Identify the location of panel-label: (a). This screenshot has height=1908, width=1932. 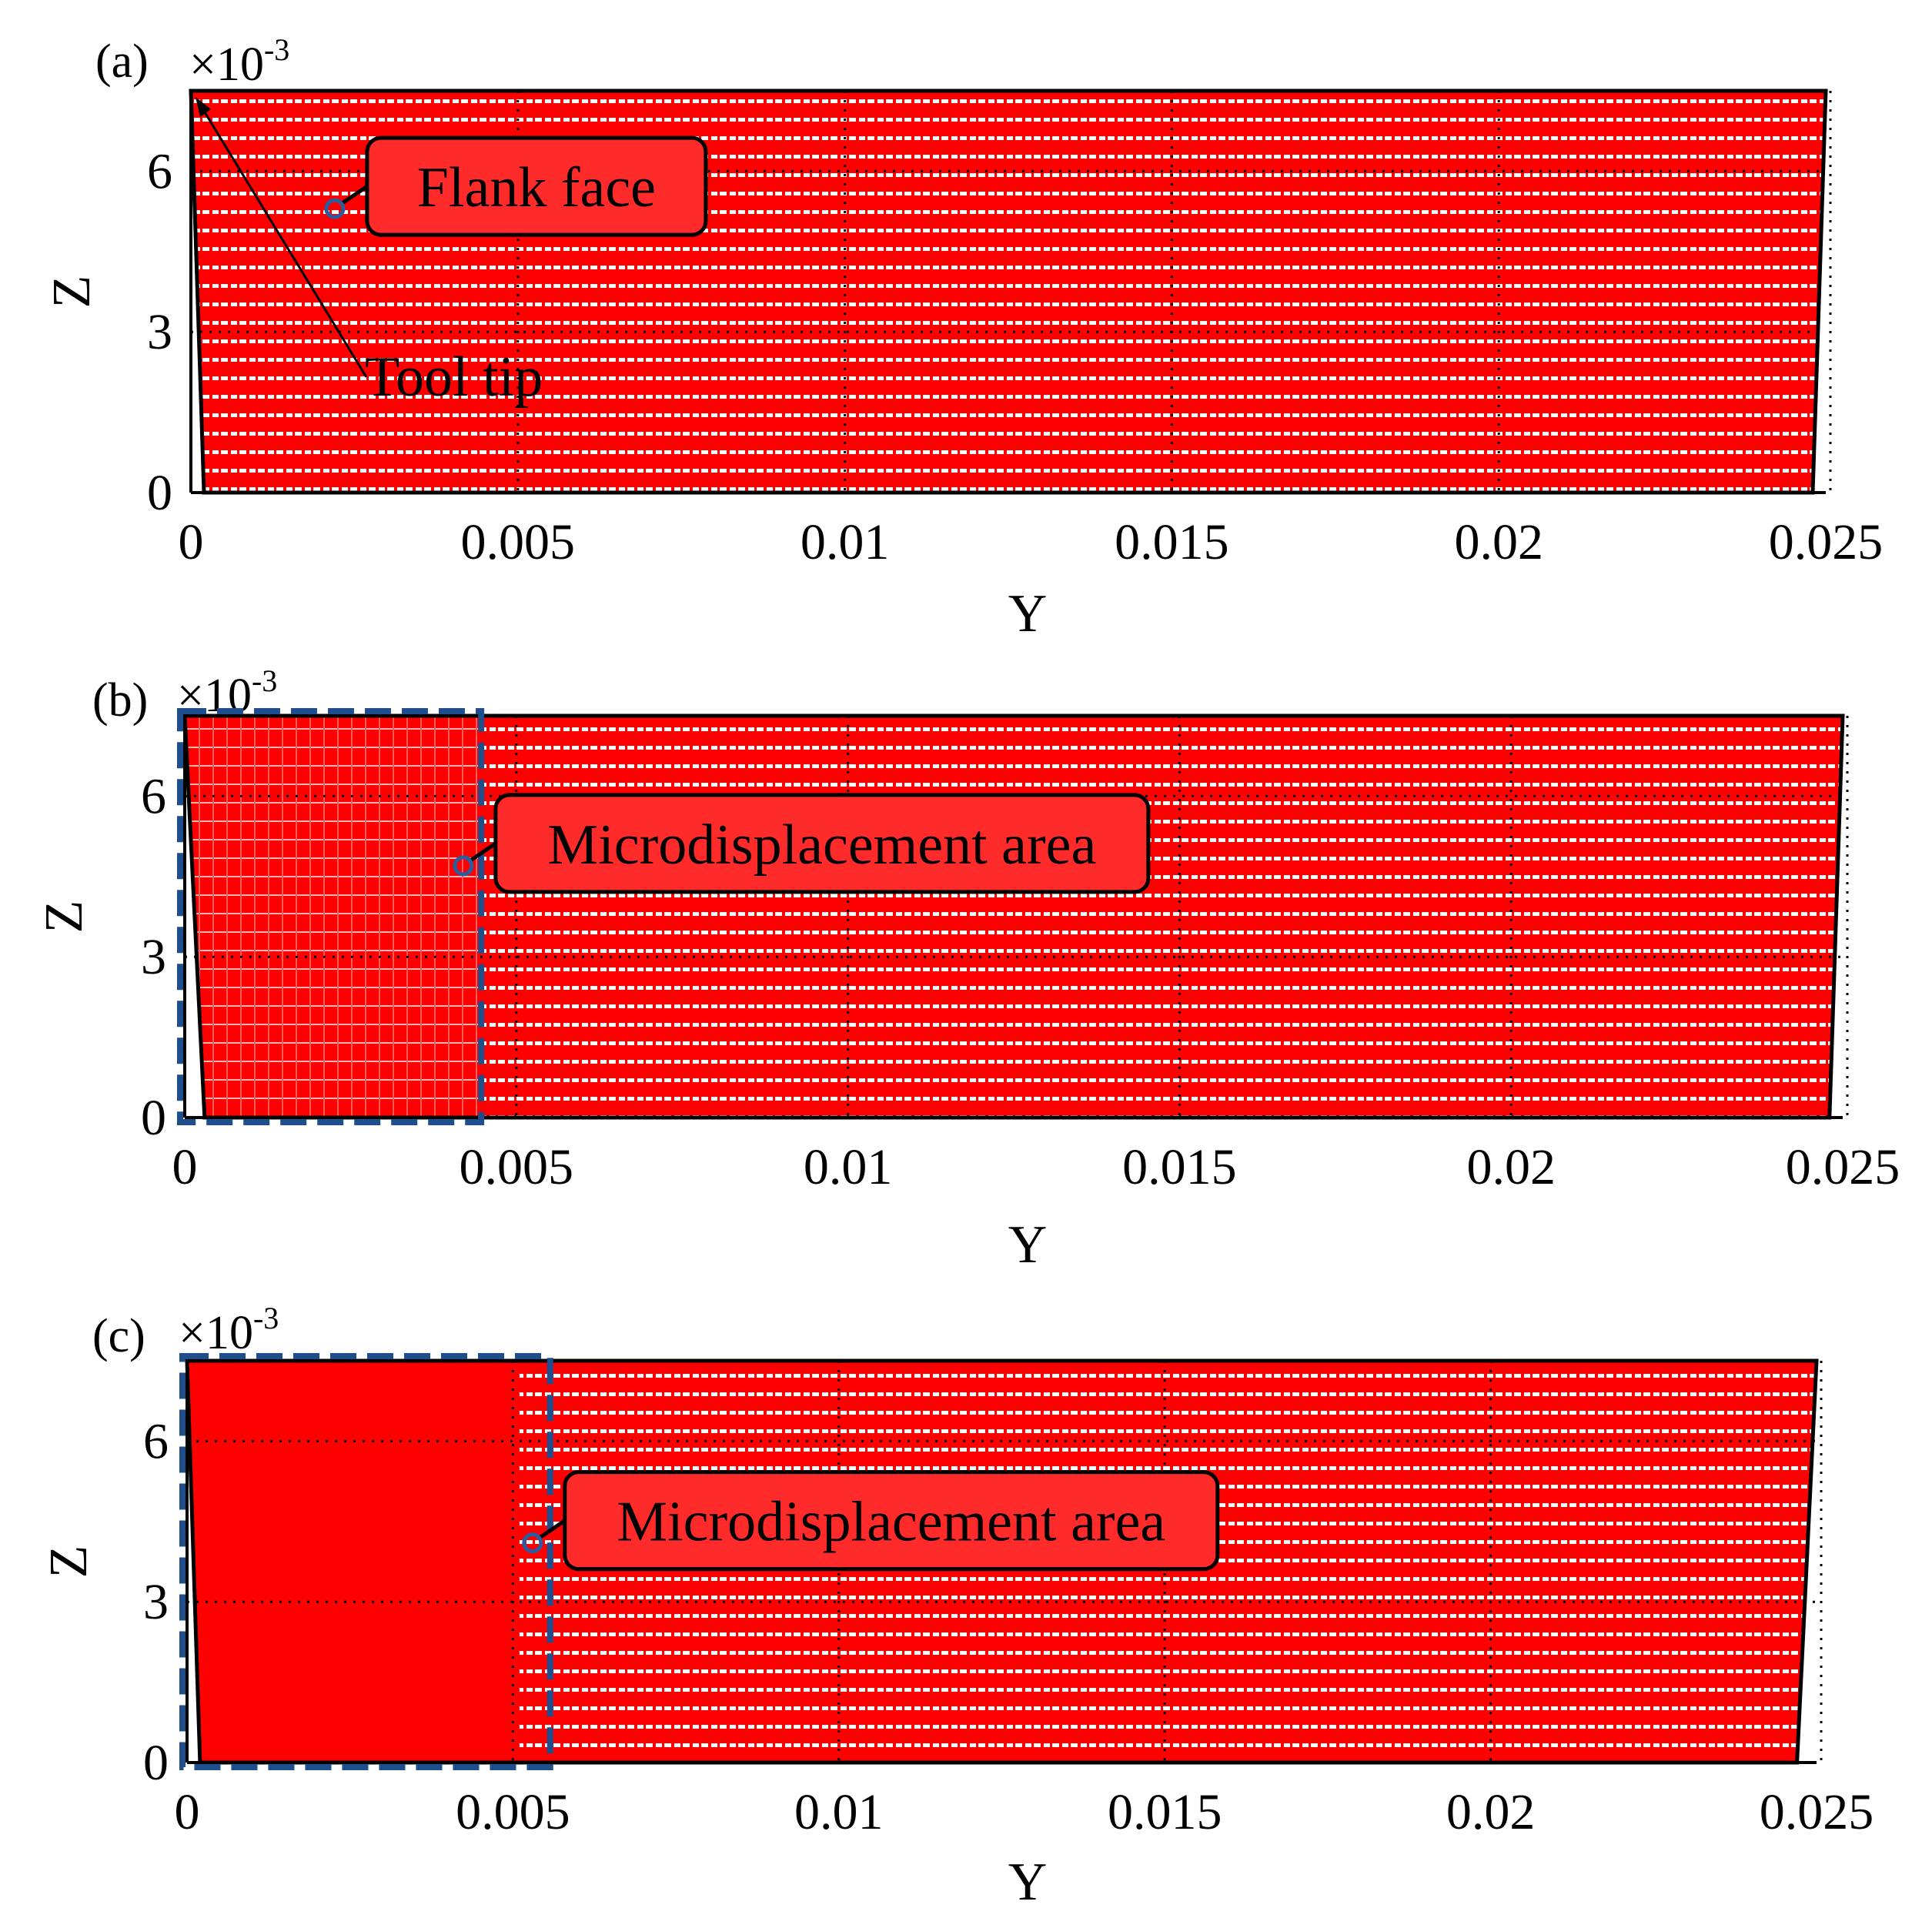
(122, 61).